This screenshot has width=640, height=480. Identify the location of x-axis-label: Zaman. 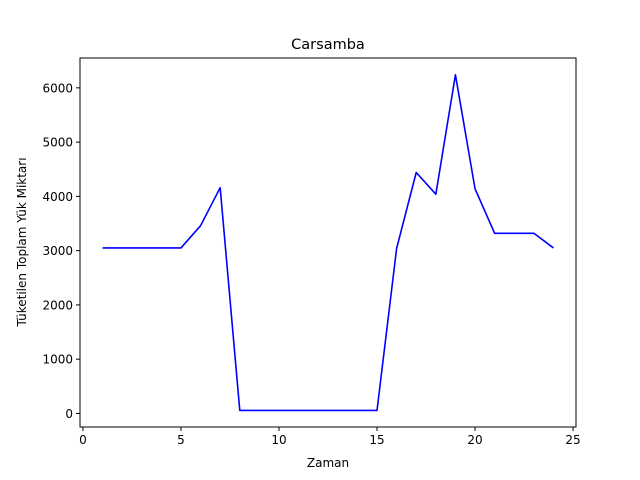
(328, 463).